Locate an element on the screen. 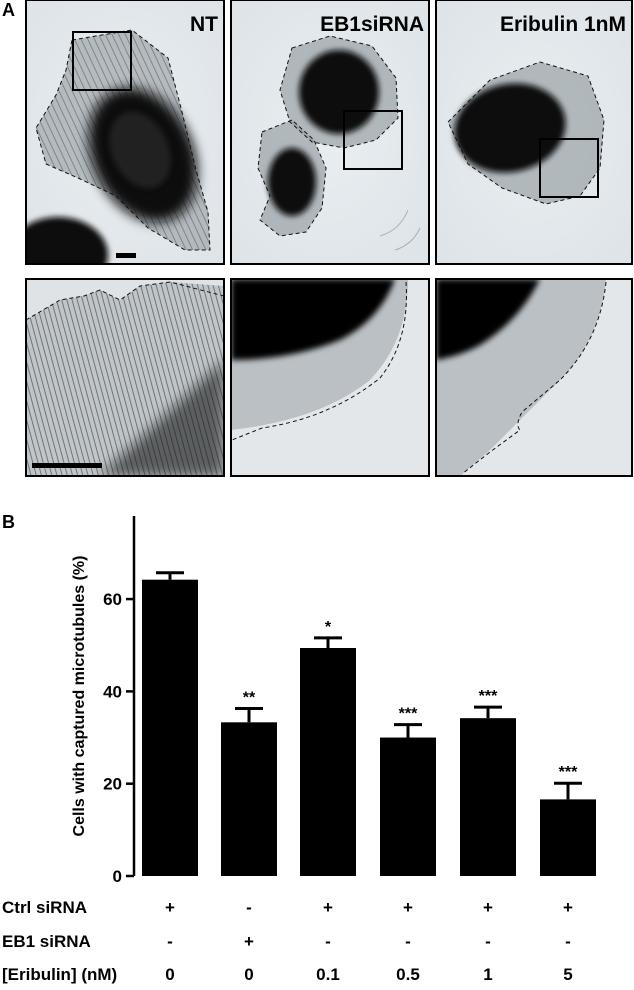  condition-row: EB1 siRNA - + - - - - is located at coordinates (317, 942).